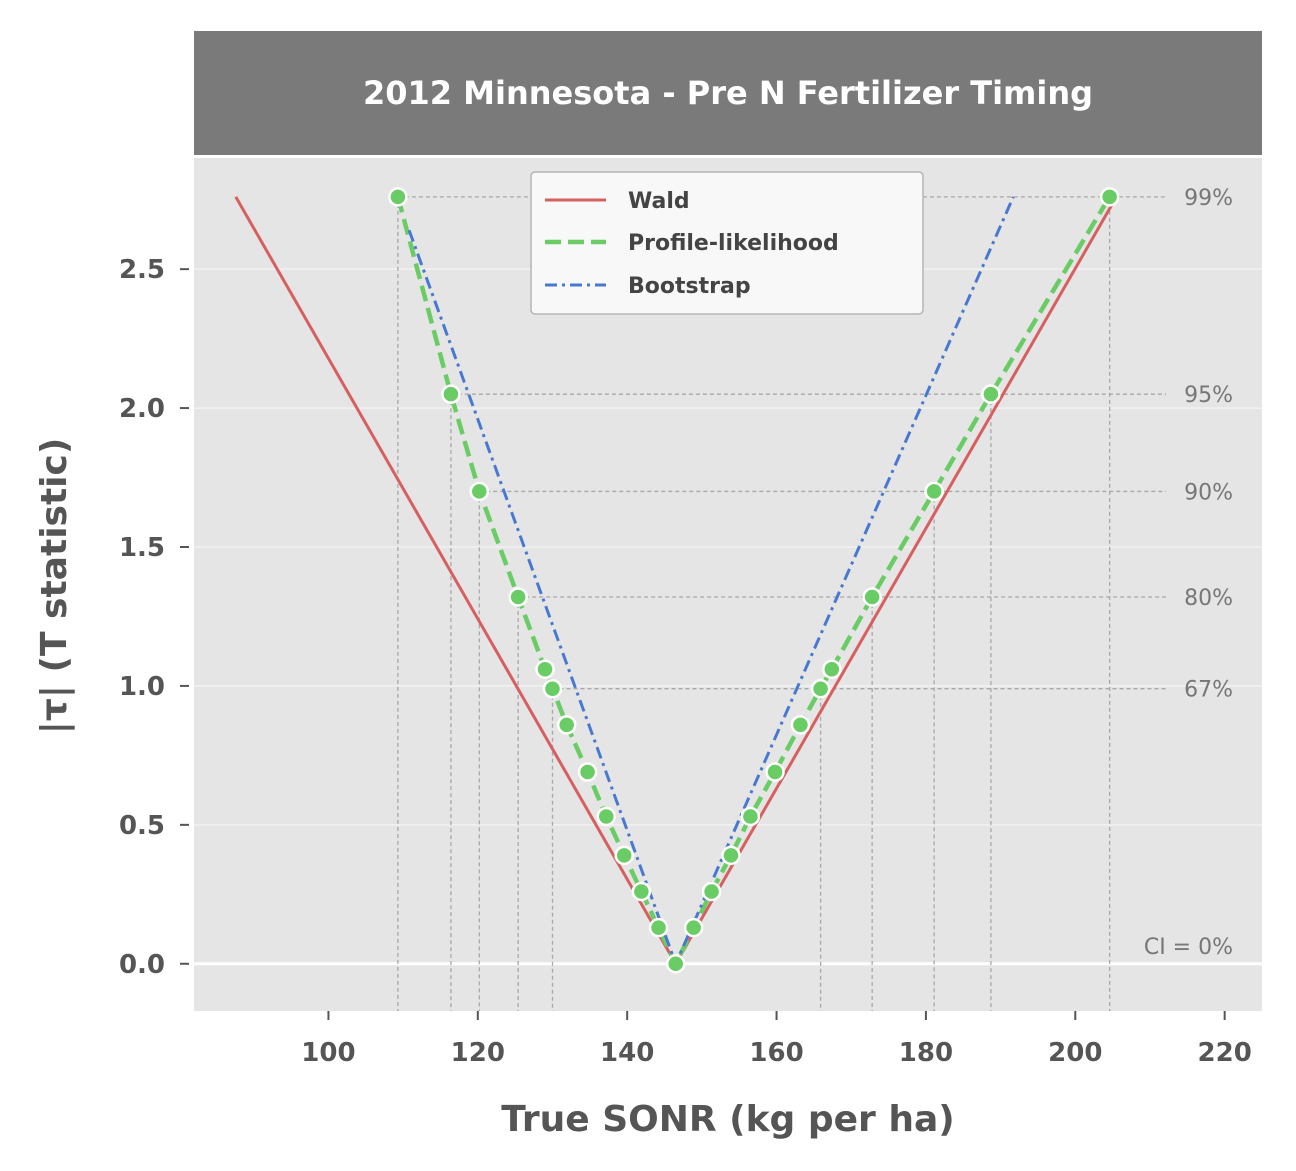  I want to click on x-tick-label-220: 220, so click(1225, 1053).